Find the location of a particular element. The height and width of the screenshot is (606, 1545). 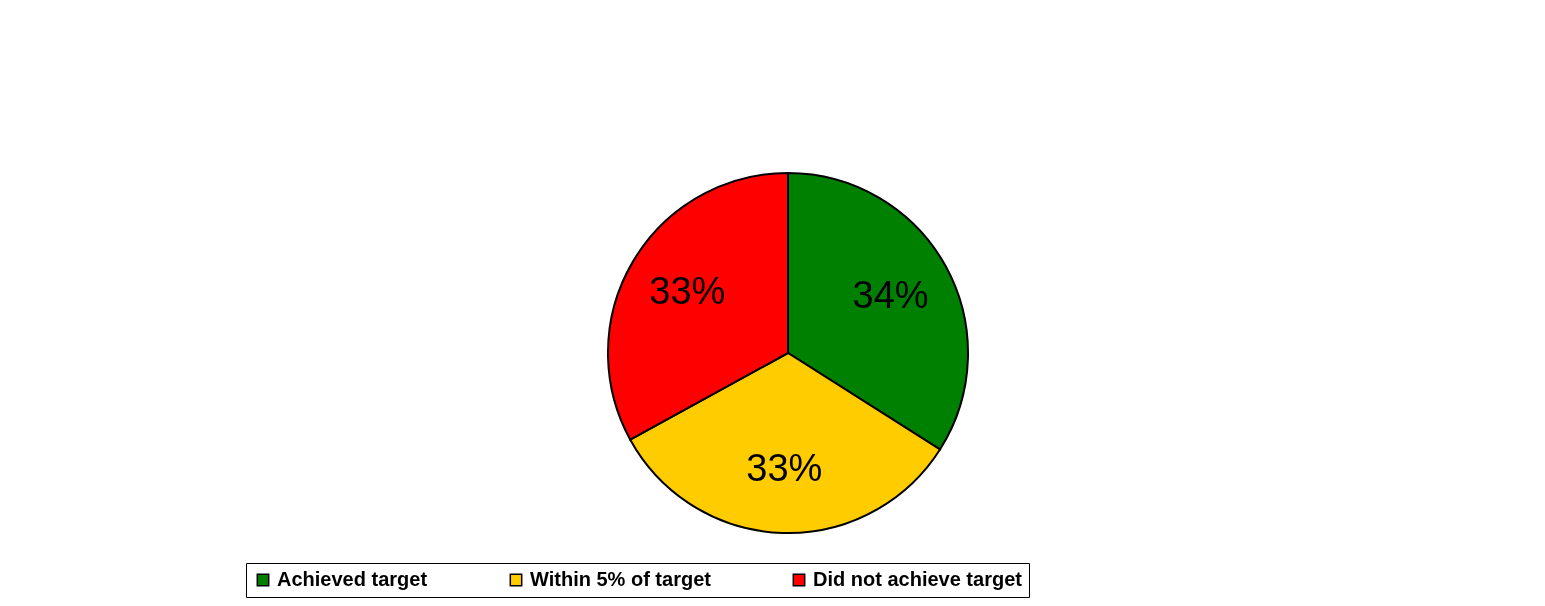

legend-label: Achieved target is located at coordinates (352, 579).